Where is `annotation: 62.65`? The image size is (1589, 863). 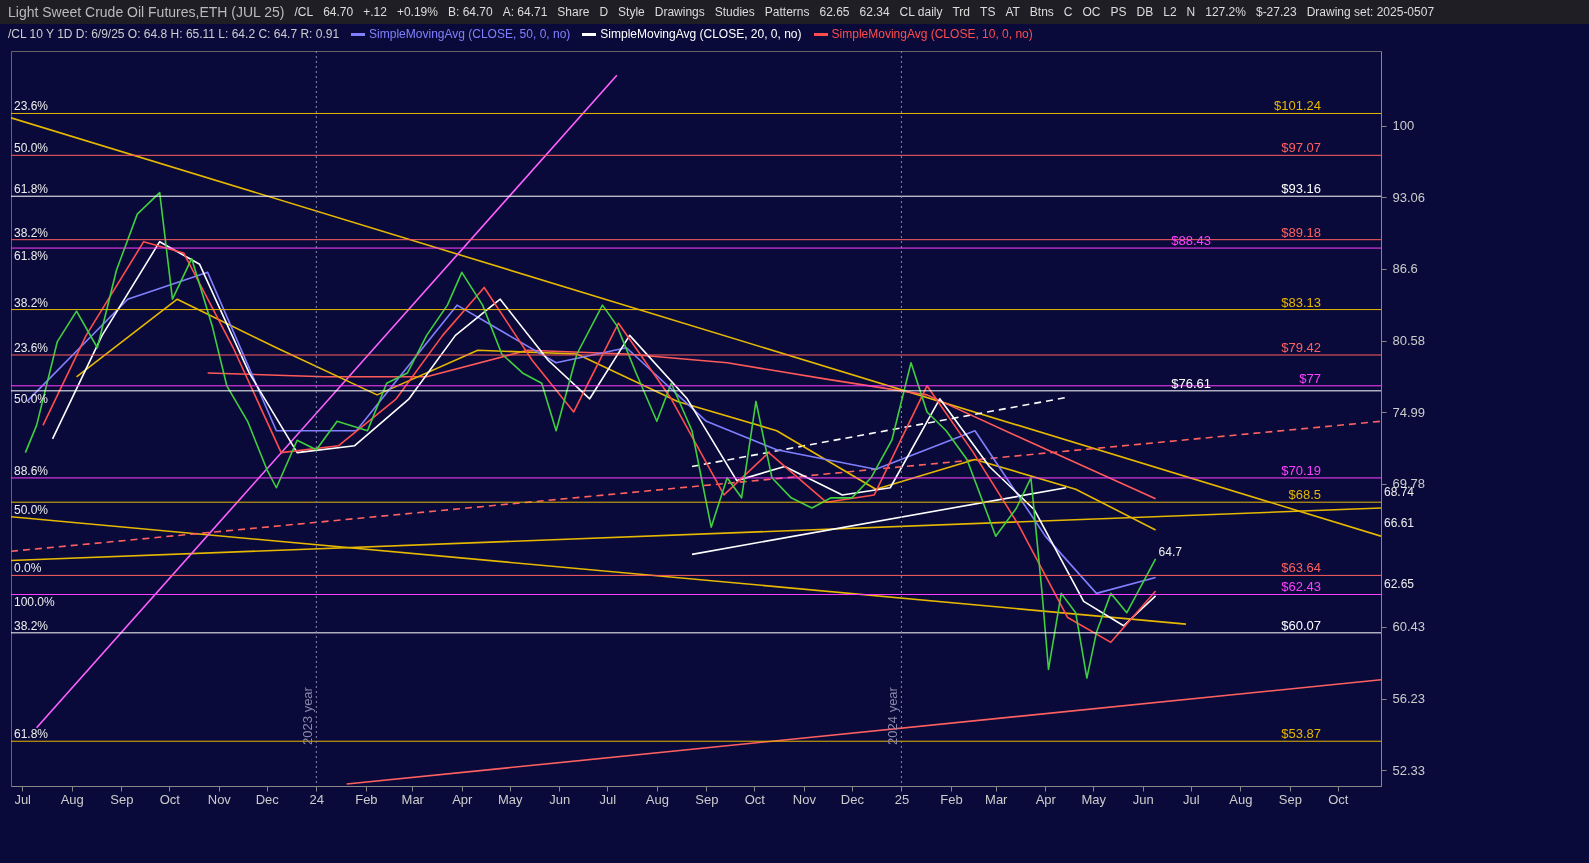
annotation: 62.65 is located at coordinates (1399, 584).